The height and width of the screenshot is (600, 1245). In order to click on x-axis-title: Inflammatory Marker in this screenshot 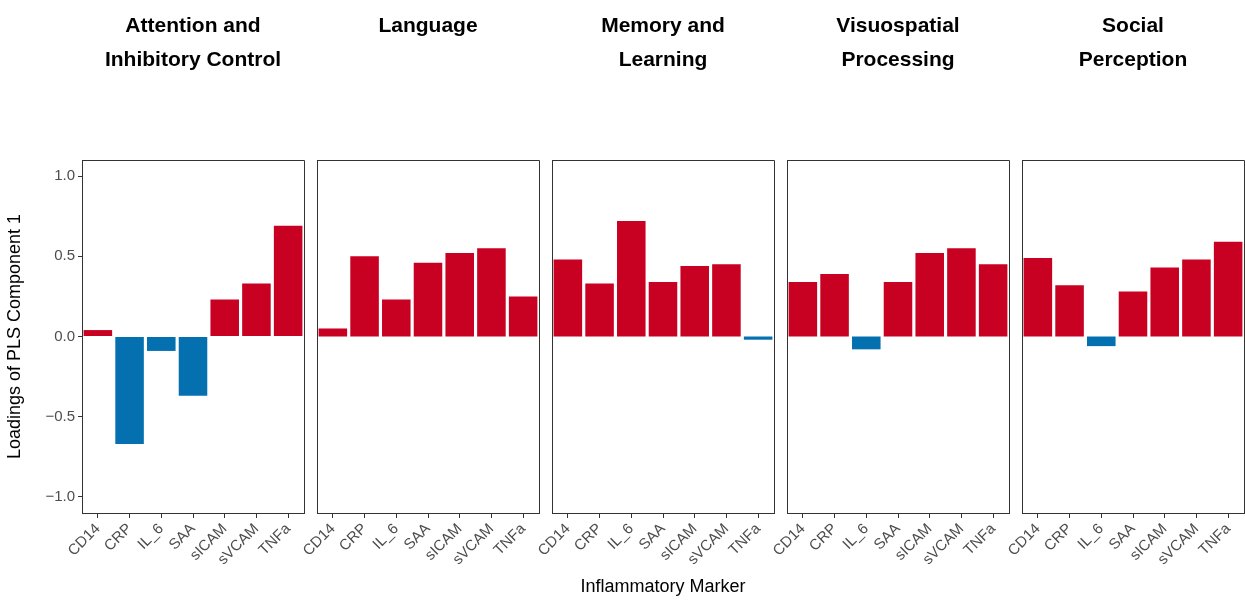, I will do `click(663, 586)`.